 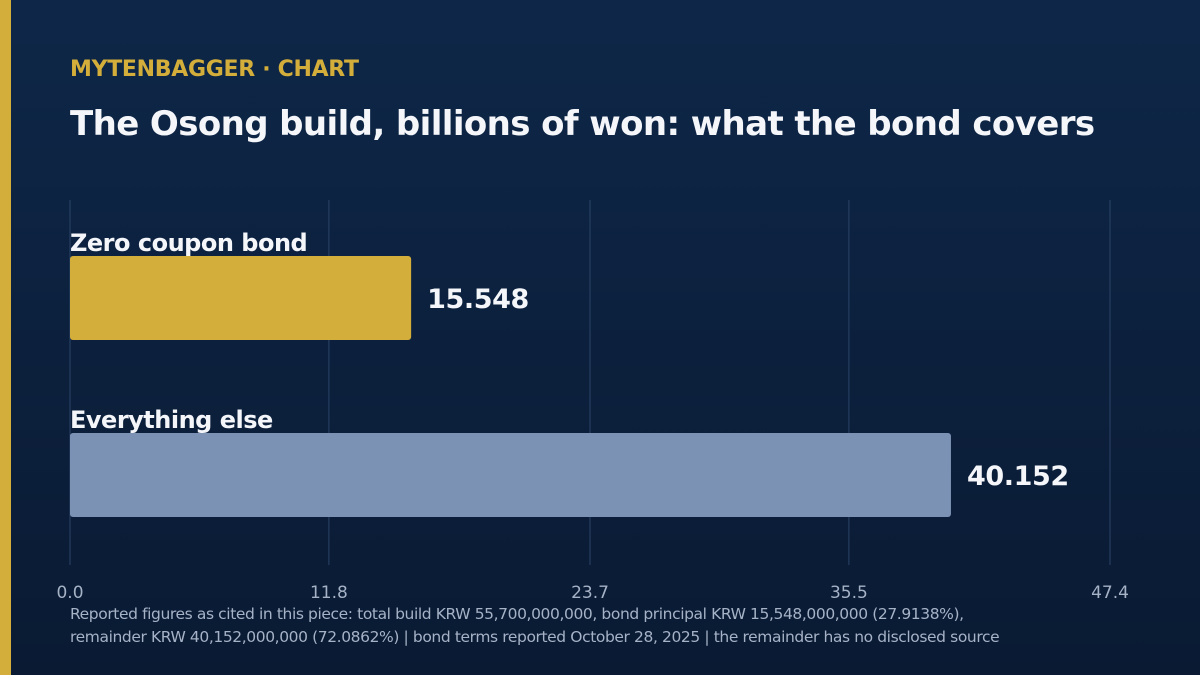 What do you see at coordinates (590, 593) in the screenshot?
I see `x-tick-label: 23.7` at bounding box center [590, 593].